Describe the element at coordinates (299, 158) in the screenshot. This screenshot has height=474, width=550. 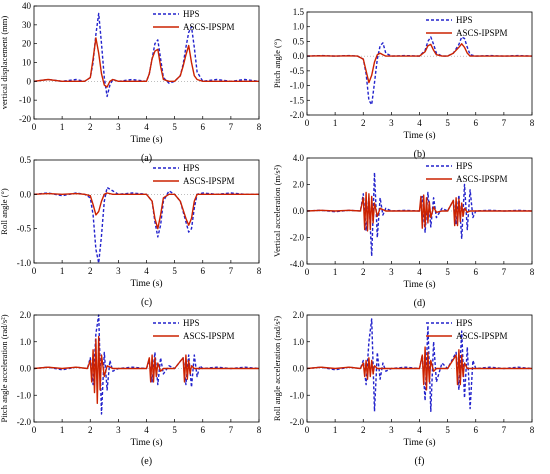
I see `y-tick-label: 4.0` at that location.